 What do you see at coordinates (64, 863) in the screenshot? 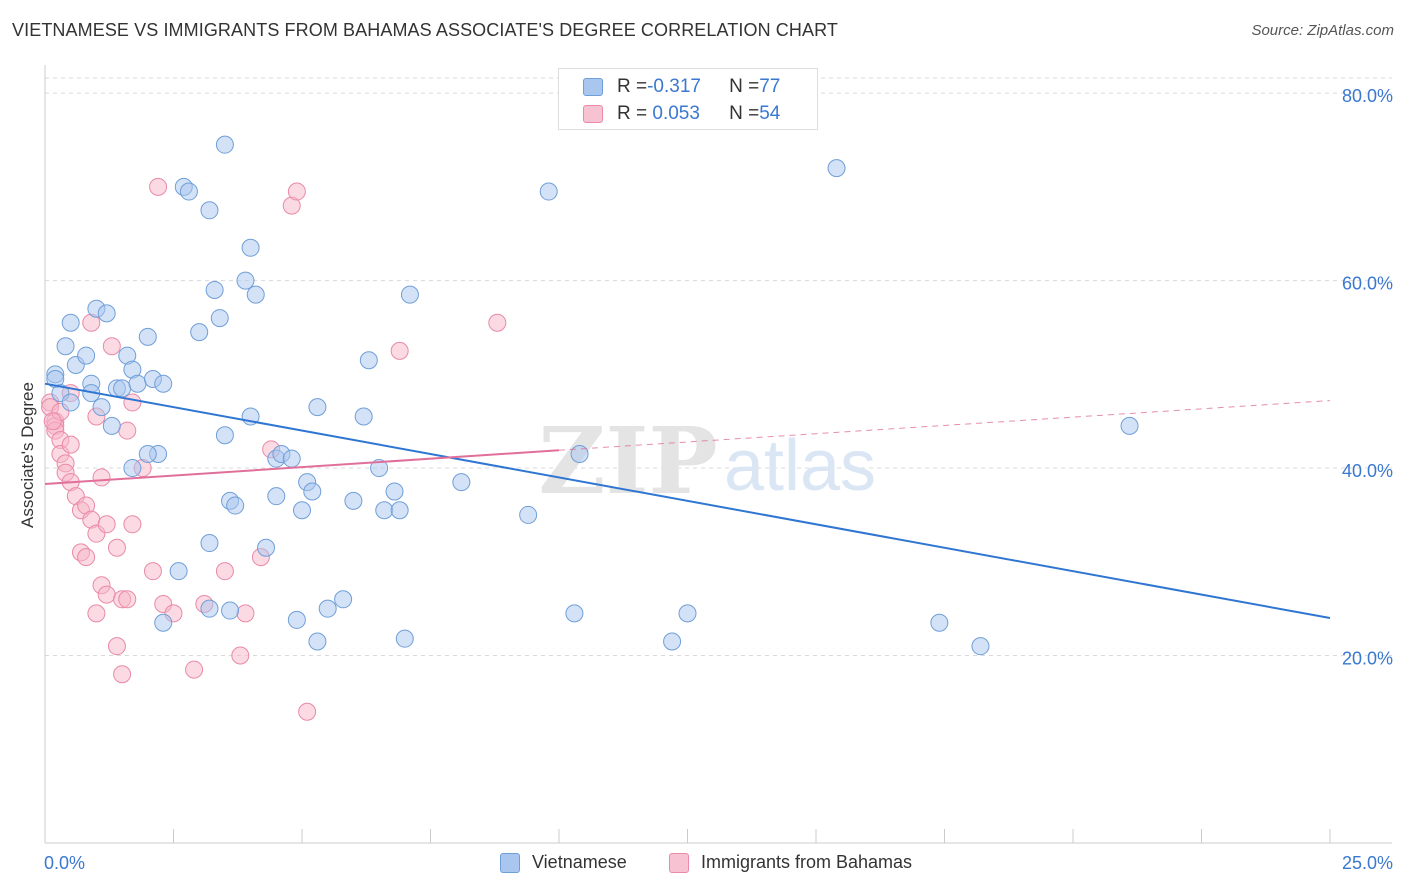
I see `x-tick-label: 0.0%` at bounding box center [64, 863].